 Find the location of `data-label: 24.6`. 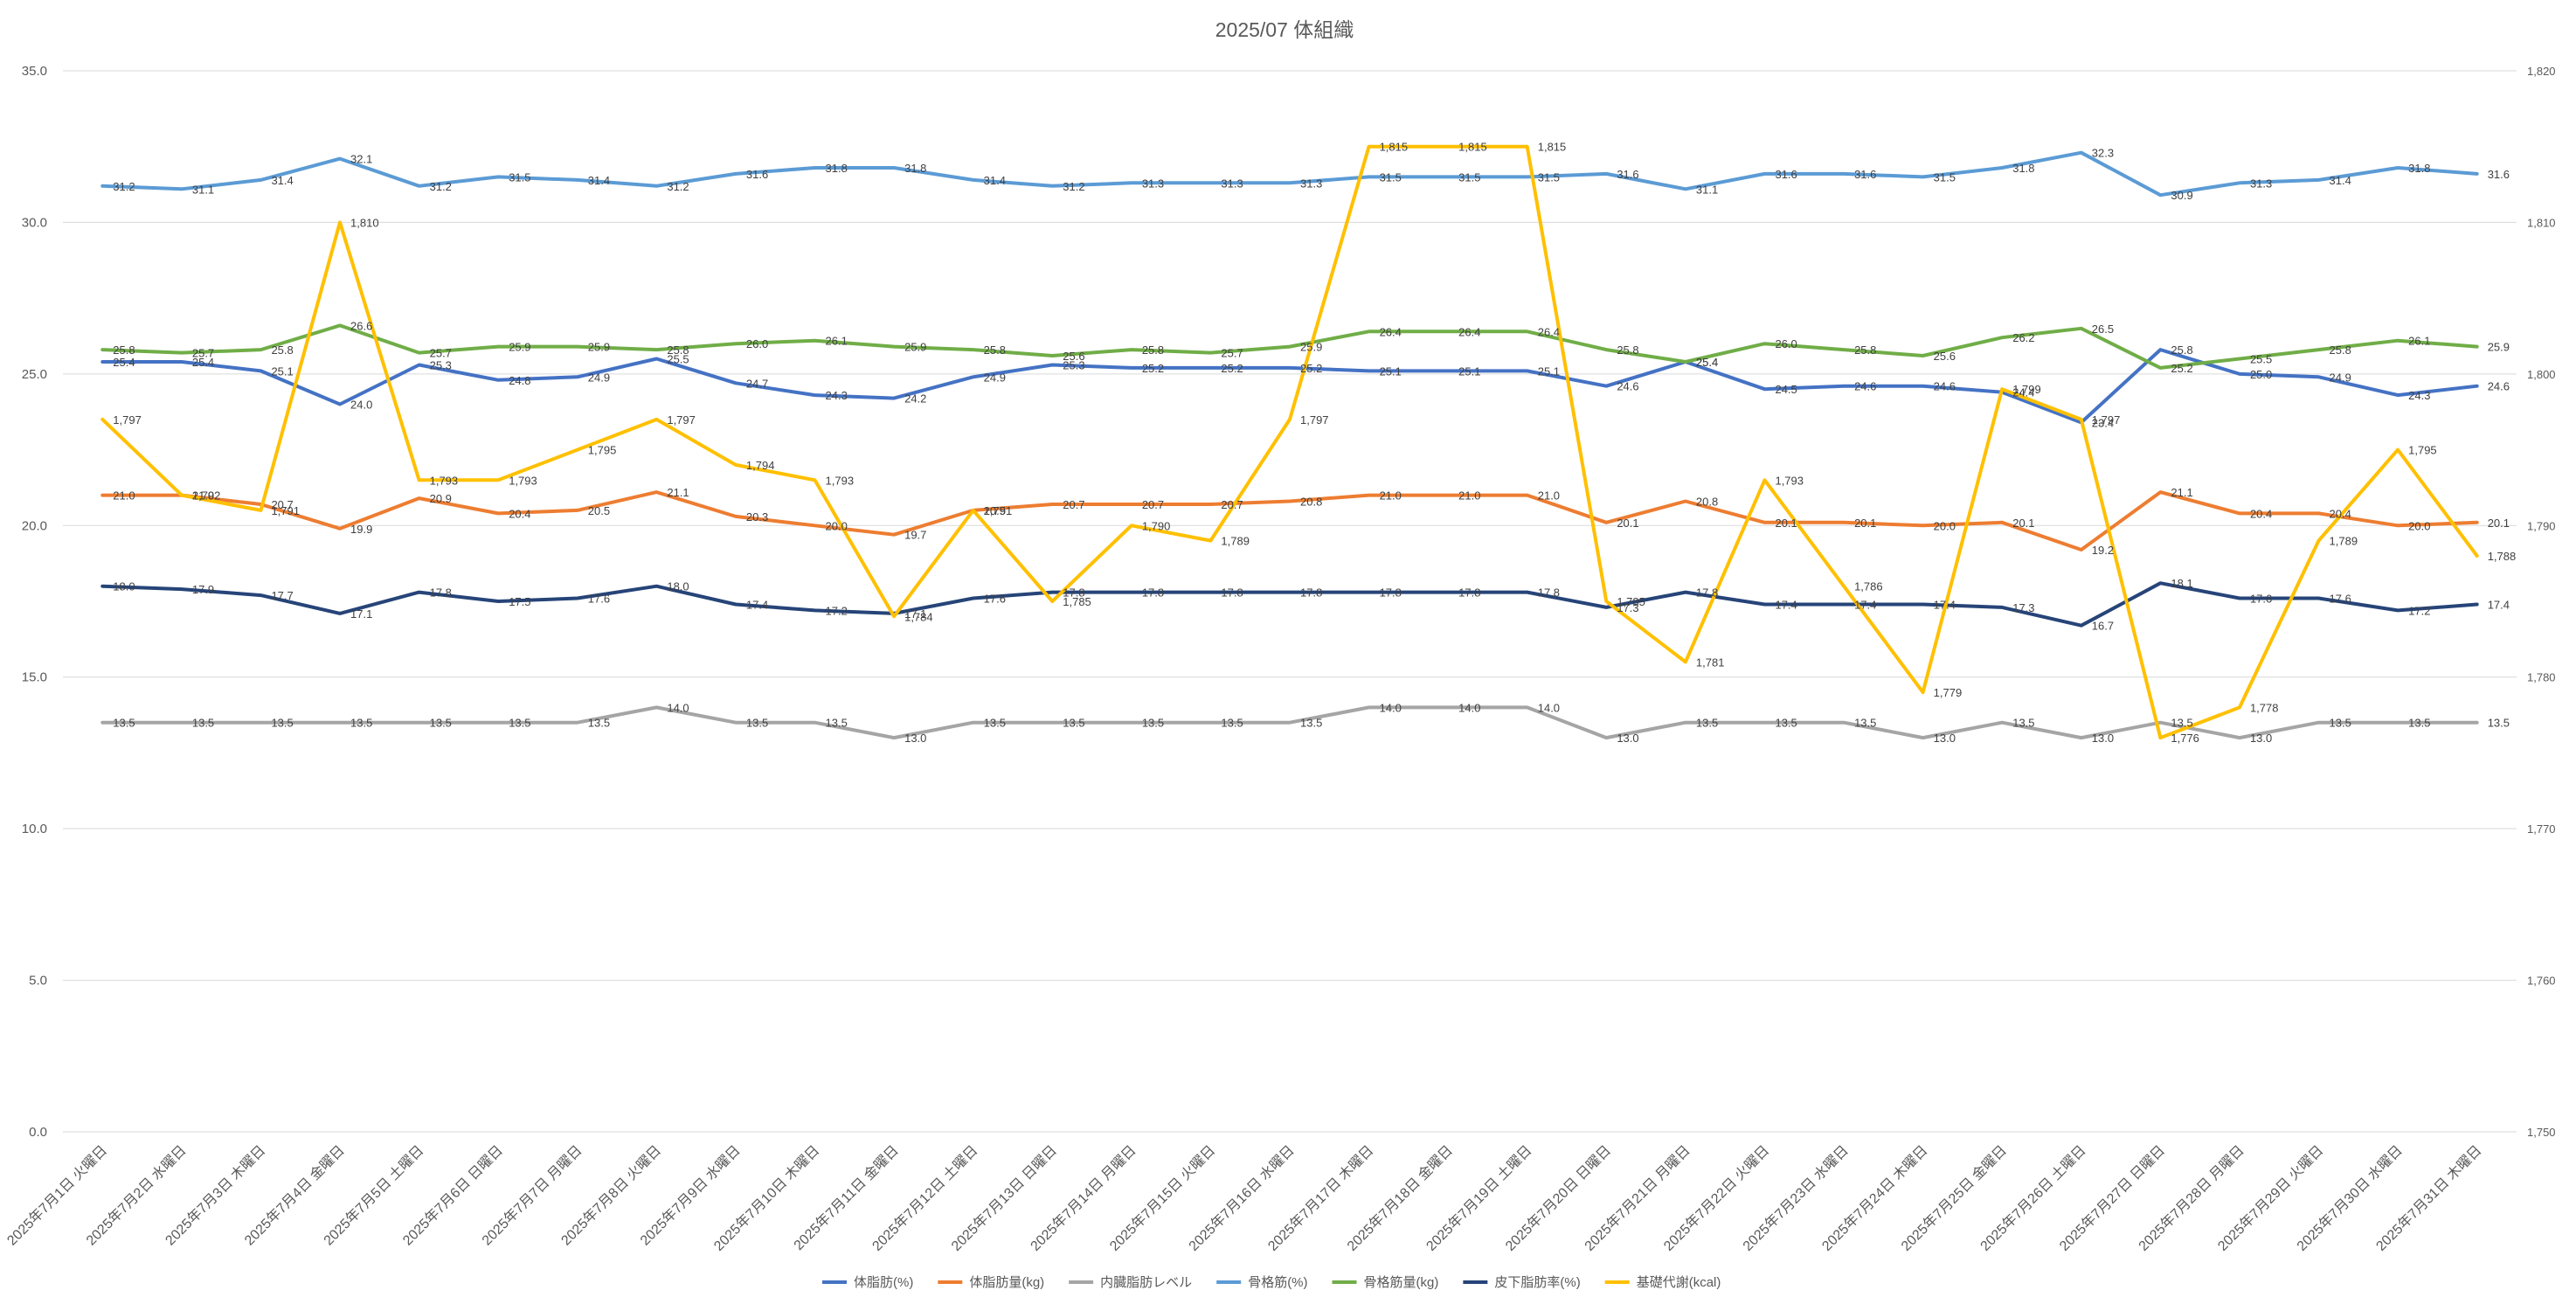

data-label: 24.6 is located at coordinates (1945, 387).